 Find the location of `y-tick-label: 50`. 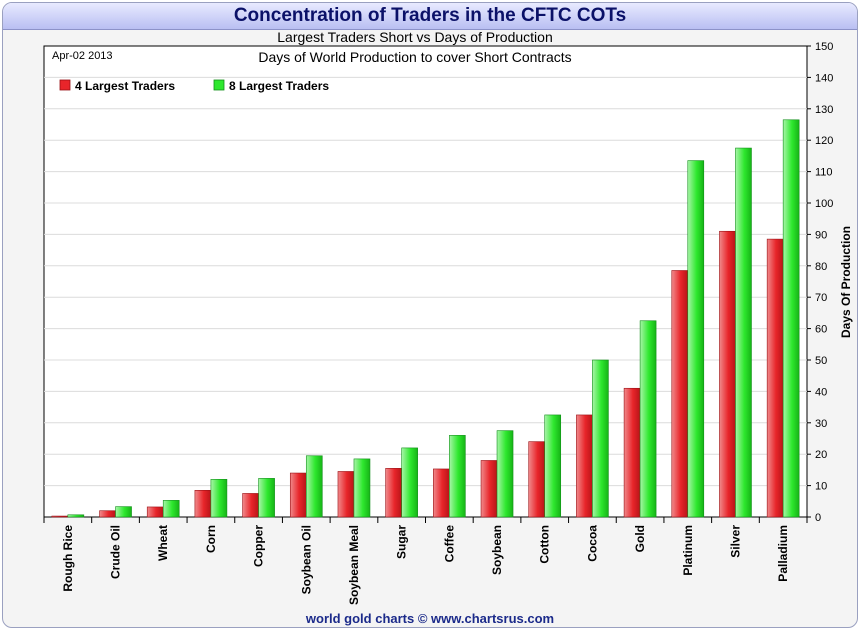

y-tick-label: 50 is located at coordinates (821, 361).